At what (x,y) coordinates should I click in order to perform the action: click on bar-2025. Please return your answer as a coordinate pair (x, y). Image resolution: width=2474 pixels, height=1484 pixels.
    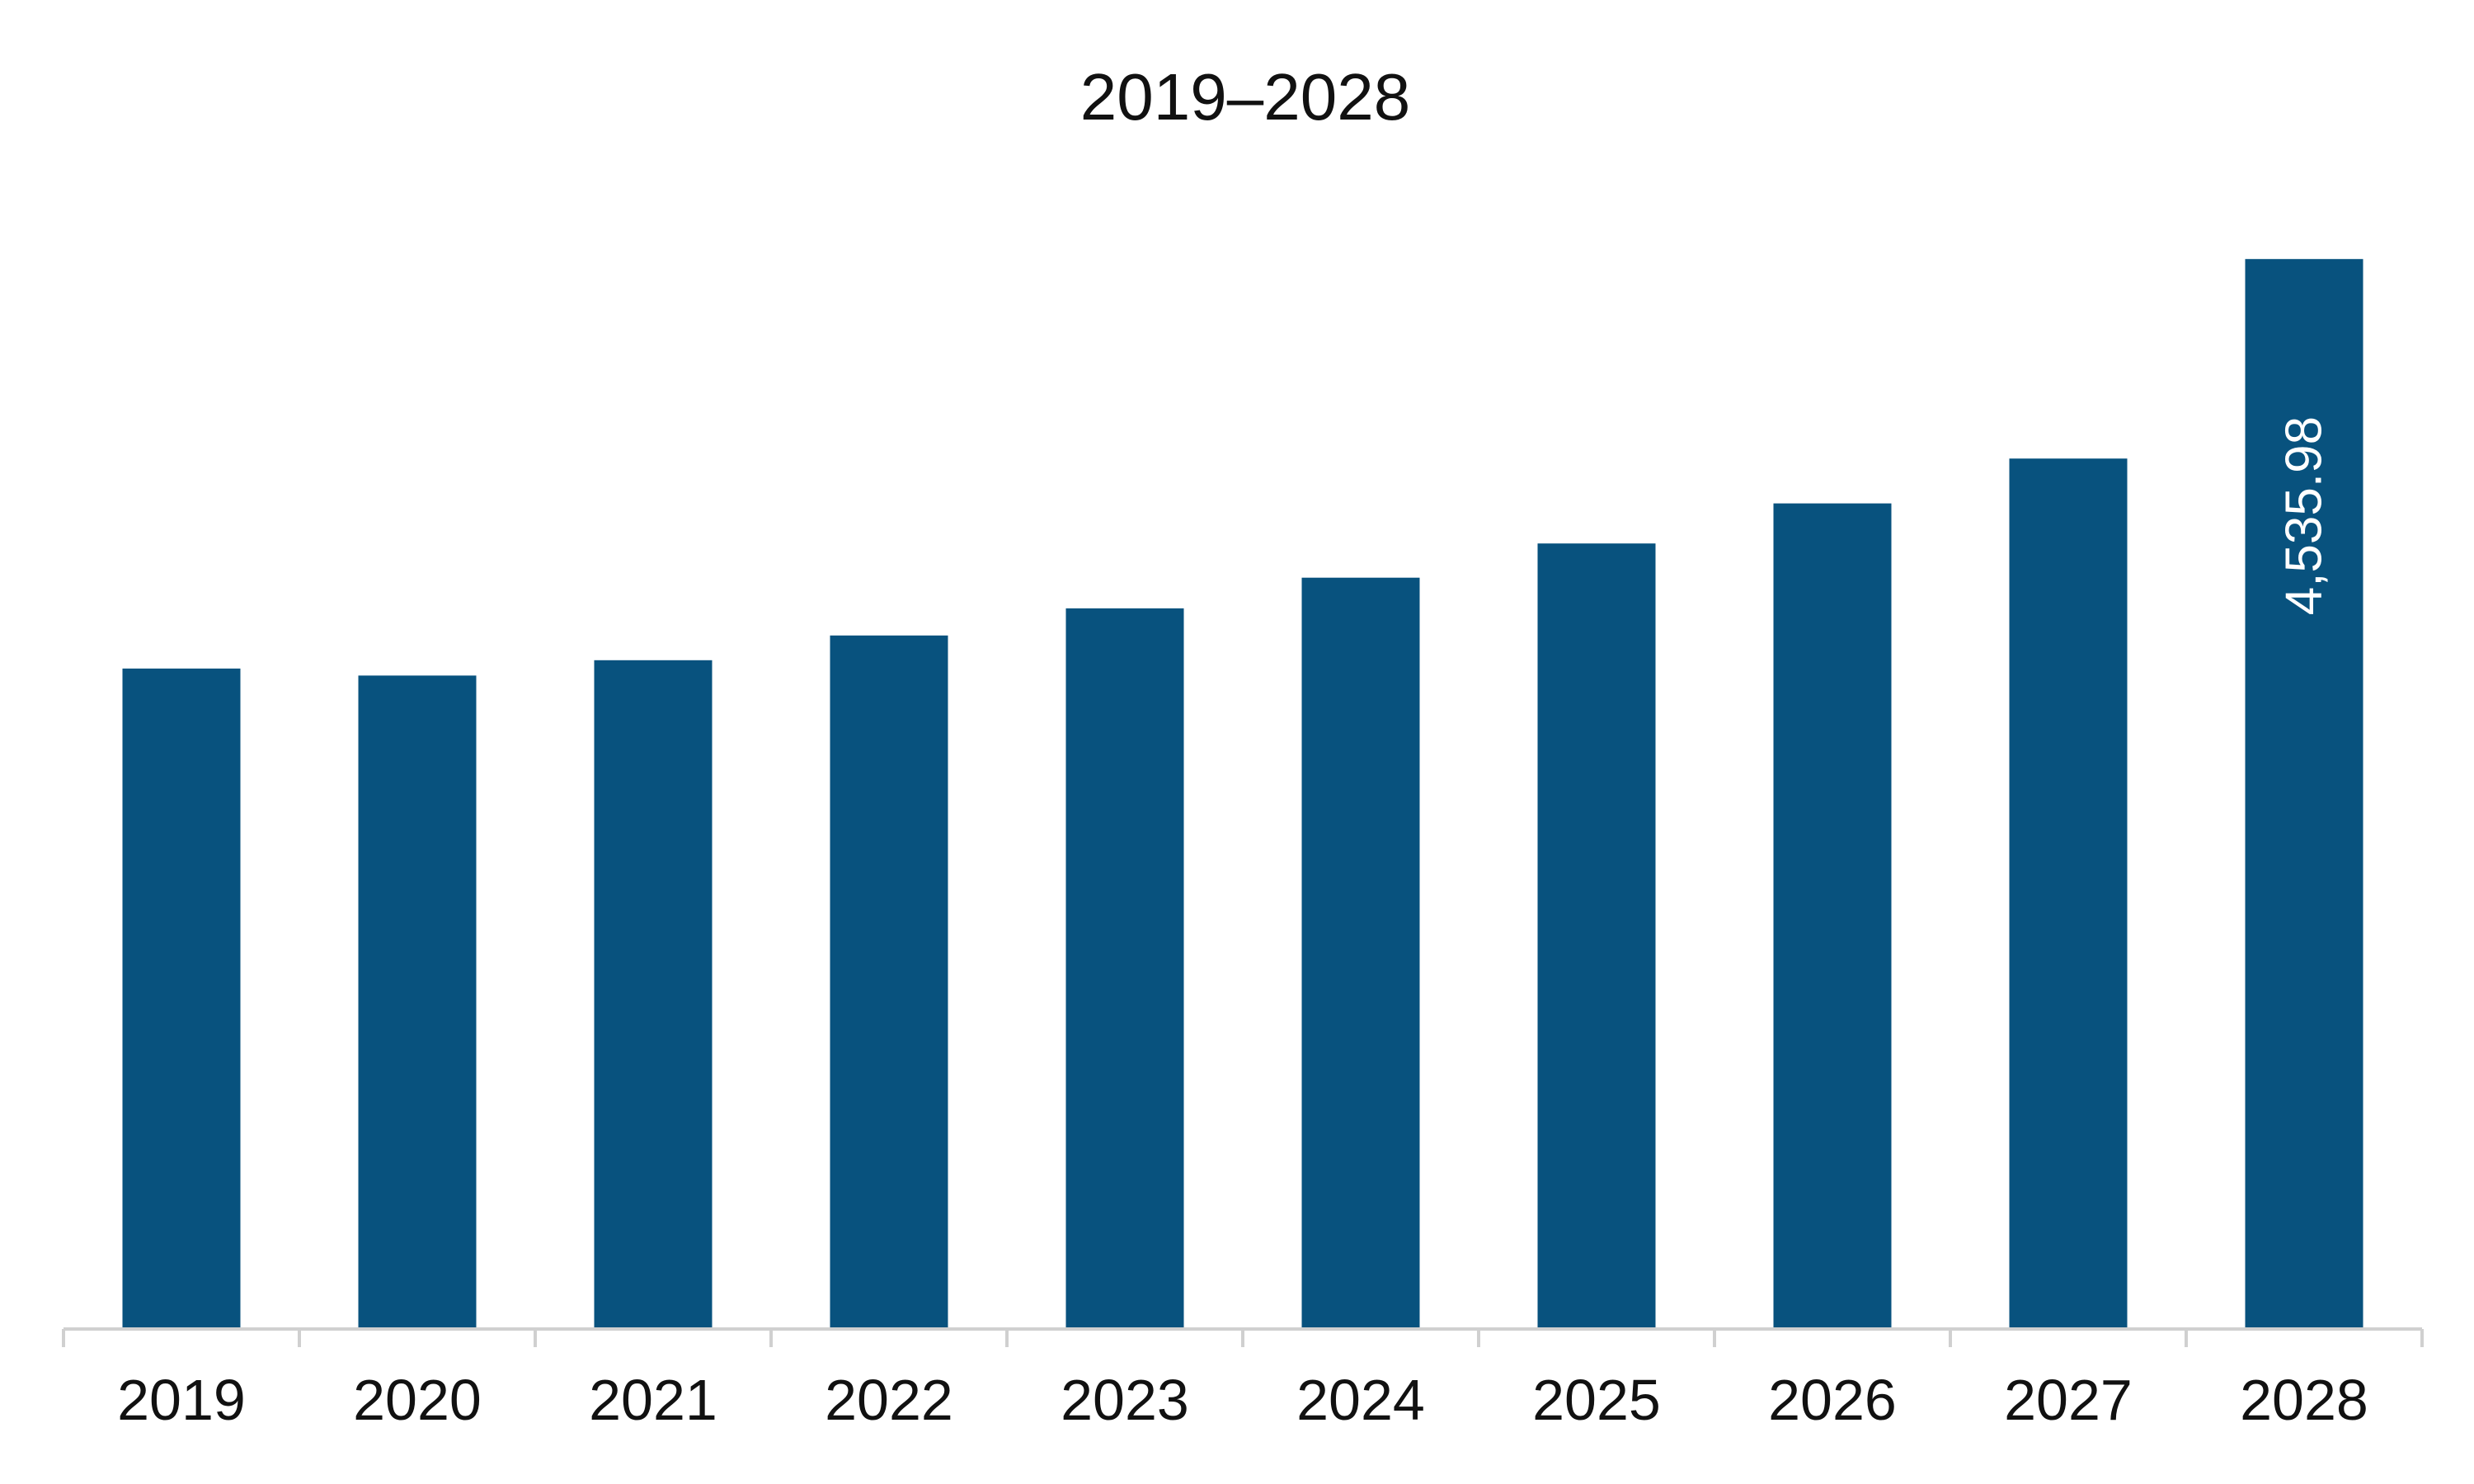
    Looking at the image, I should click on (1596, 936).